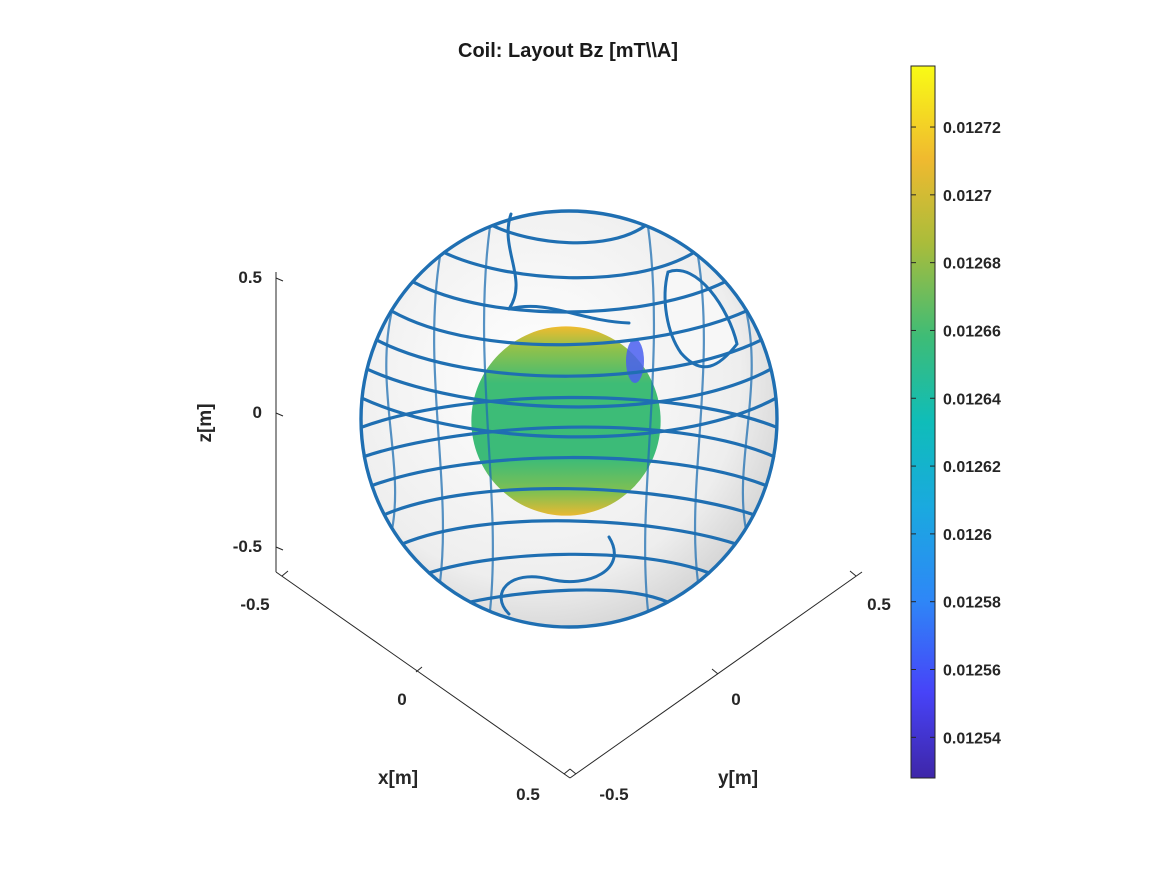  I want to click on y-tick-label: -0.5, so click(613, 794).